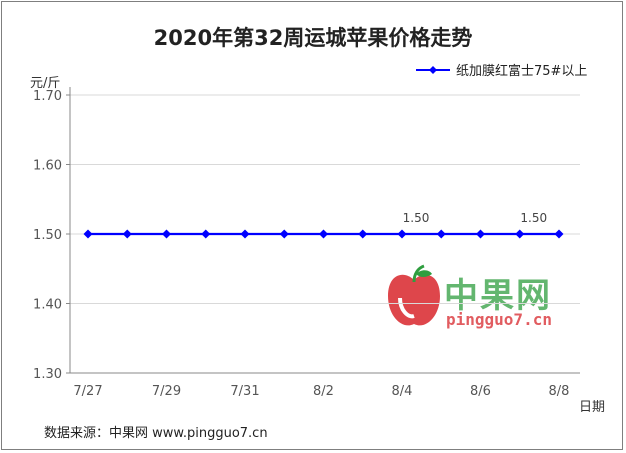  I want to click on watermark: 中果网 pingguo7.cn, so click(484, 299).